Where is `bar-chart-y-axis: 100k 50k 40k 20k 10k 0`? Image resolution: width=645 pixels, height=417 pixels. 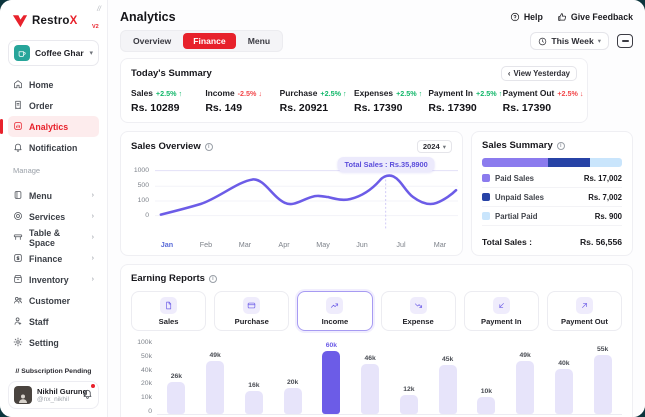
bar-chart-y-axis: 100k 50k 40k 20k 10k 0 is located at coordinates (144, 377).